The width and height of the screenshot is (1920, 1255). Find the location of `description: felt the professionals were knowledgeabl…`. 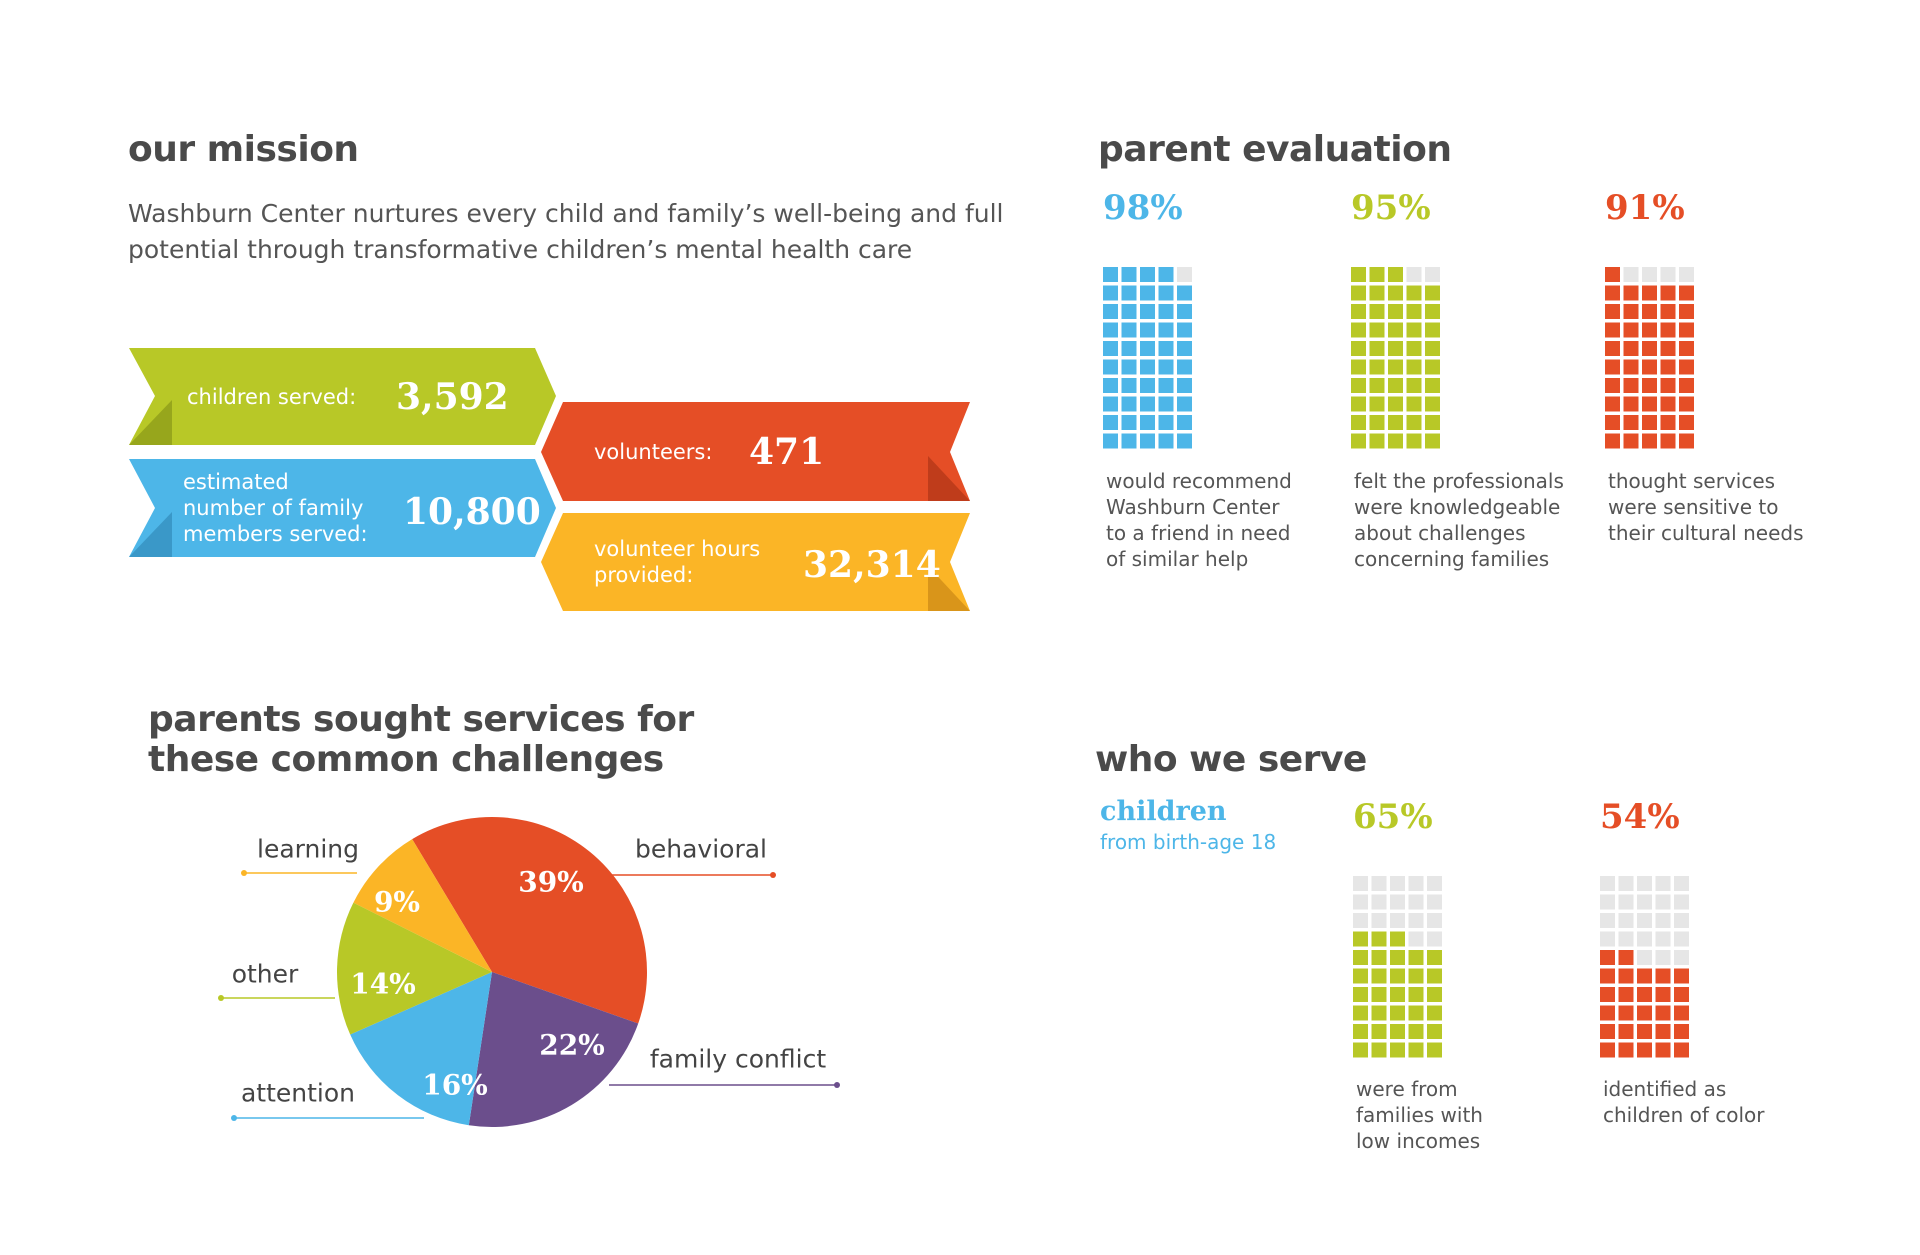

description: felt the professionals were knowledgeabl… is located at coordinates (1459, 520).